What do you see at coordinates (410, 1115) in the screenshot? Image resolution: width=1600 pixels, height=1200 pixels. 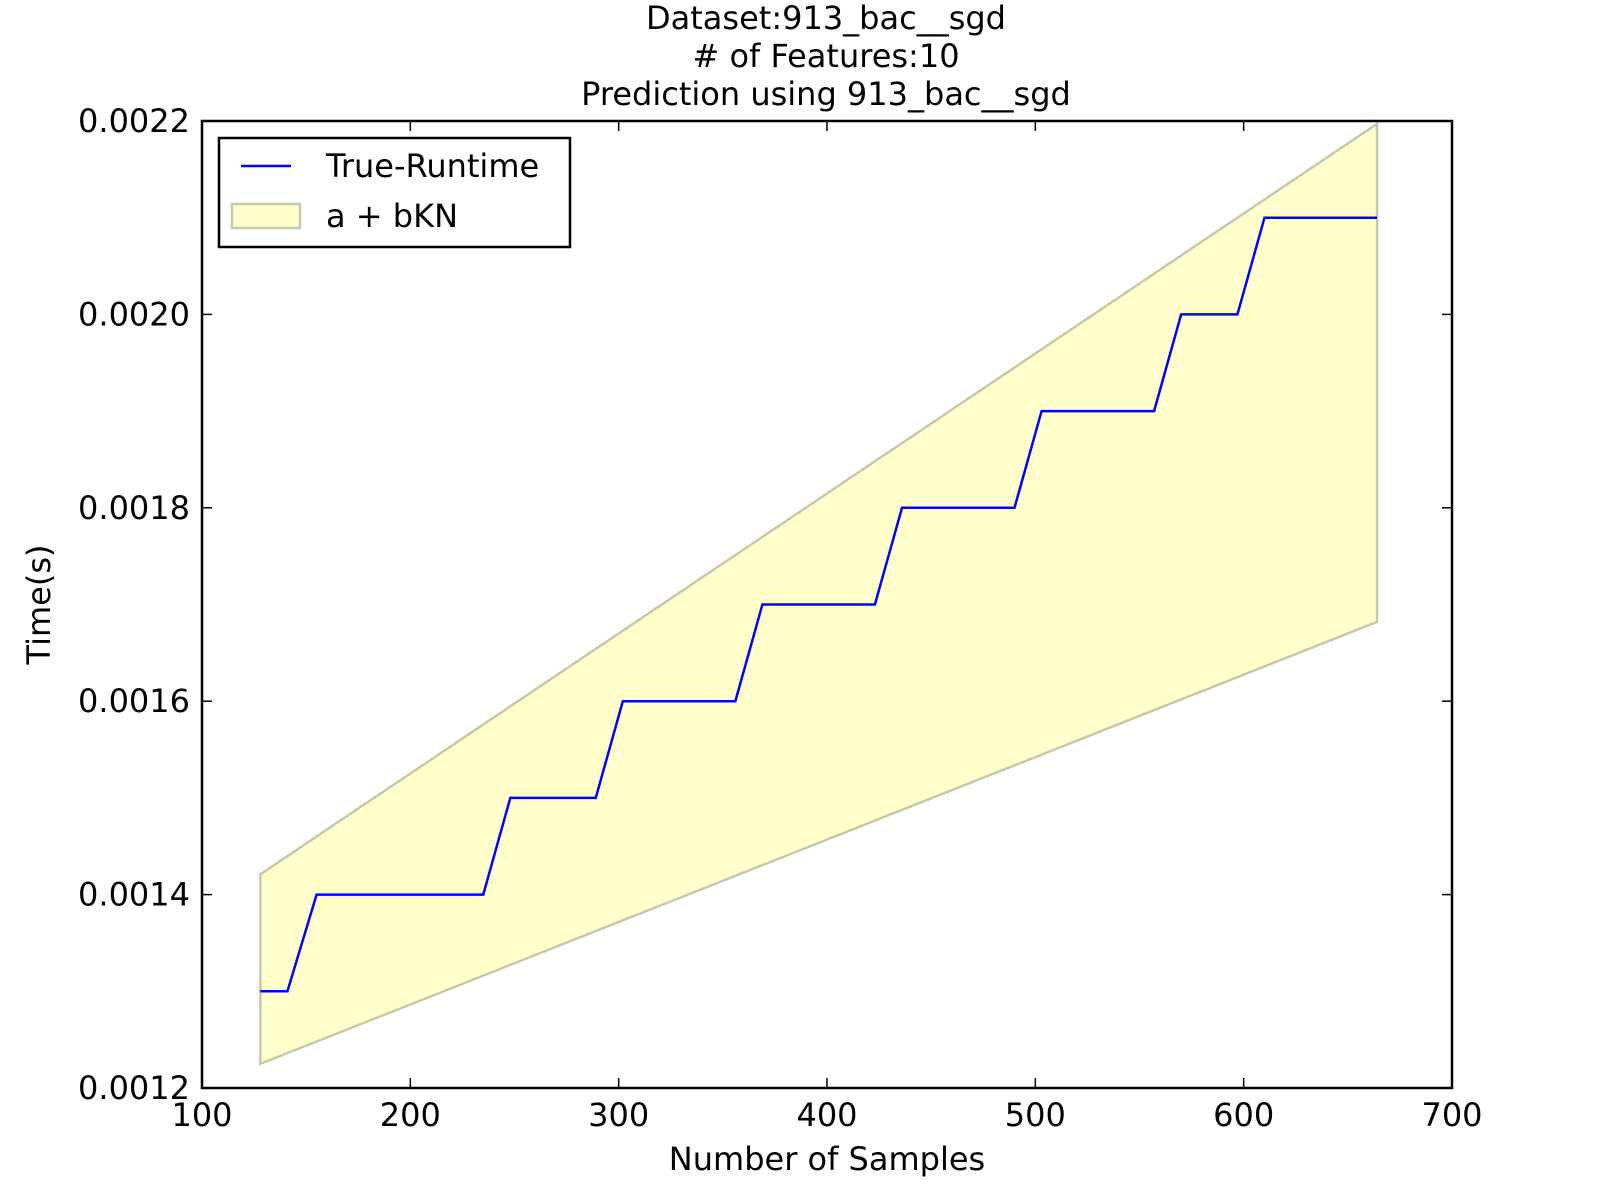 I see `x-tick-label: 200` at bounding box center [410, 1115].